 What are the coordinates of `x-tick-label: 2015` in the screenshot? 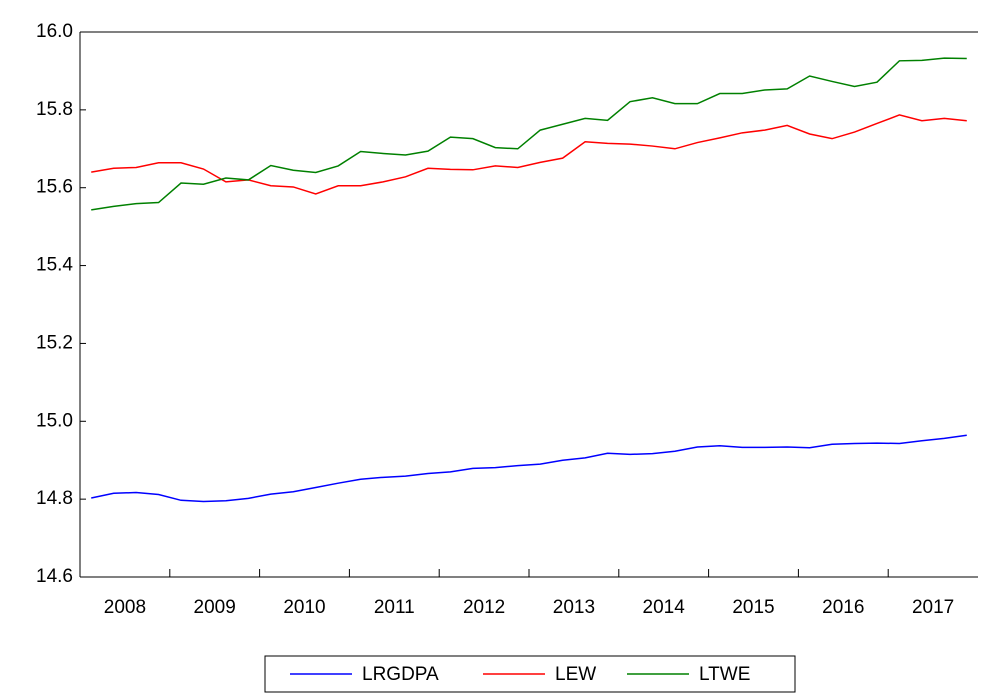 It's located at (753, 607).